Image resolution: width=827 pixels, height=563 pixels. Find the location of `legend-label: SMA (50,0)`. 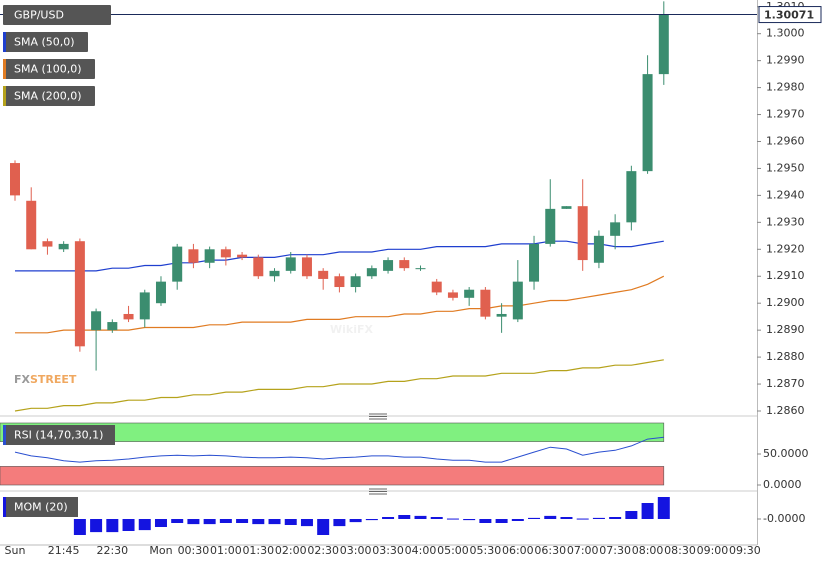

legend-label: SMA (50,0) is located at coordinates (44, 42).